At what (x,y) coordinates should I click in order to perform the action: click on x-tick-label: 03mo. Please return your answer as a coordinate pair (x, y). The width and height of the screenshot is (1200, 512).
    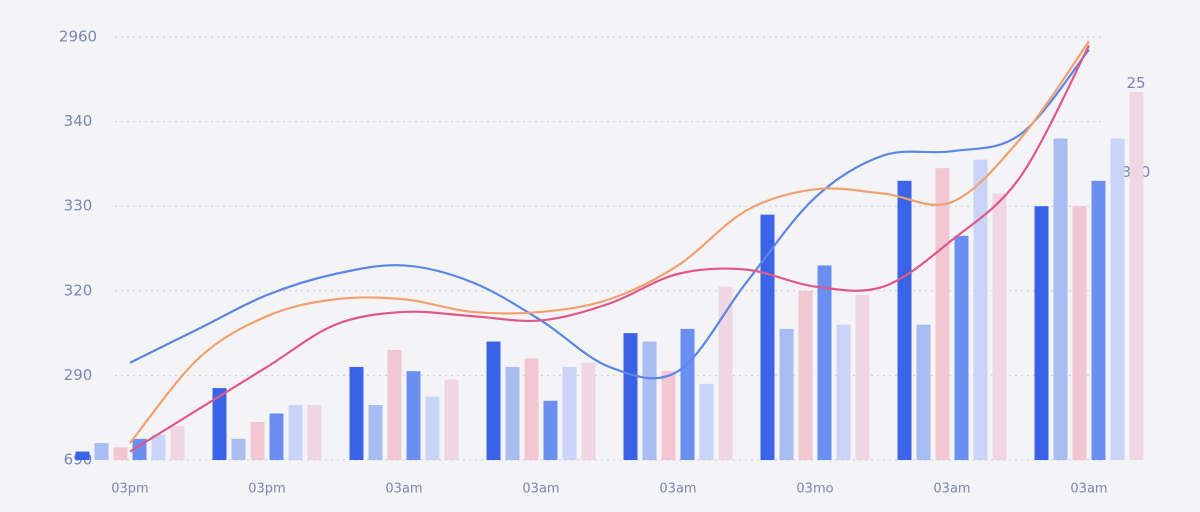
    Looking at the image, I should click on (814, 489).